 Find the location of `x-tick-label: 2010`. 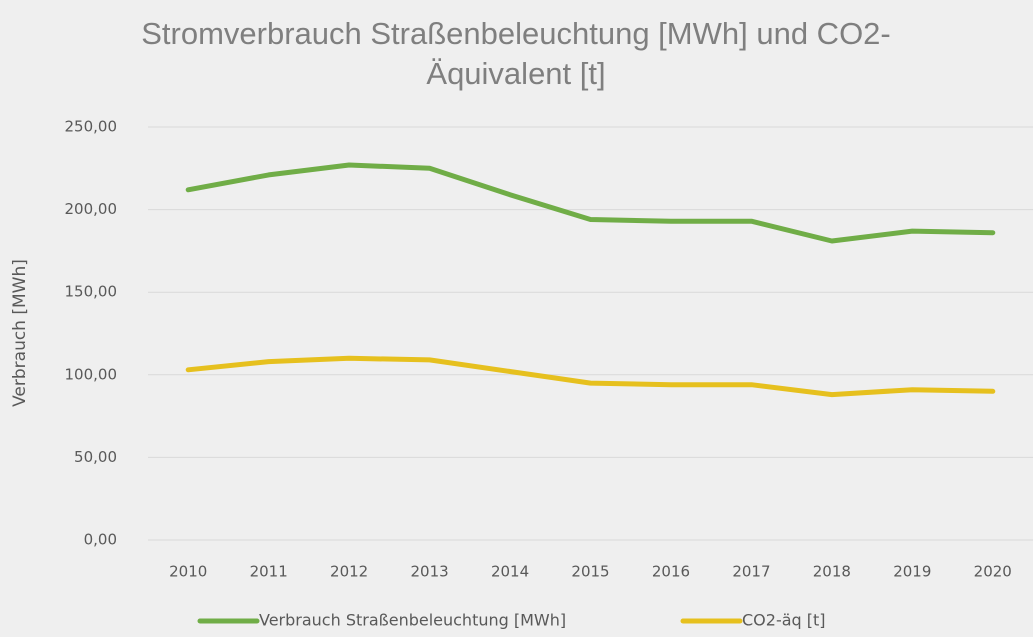

x-tick-label: 2010 is located at coordinates (188, 572).